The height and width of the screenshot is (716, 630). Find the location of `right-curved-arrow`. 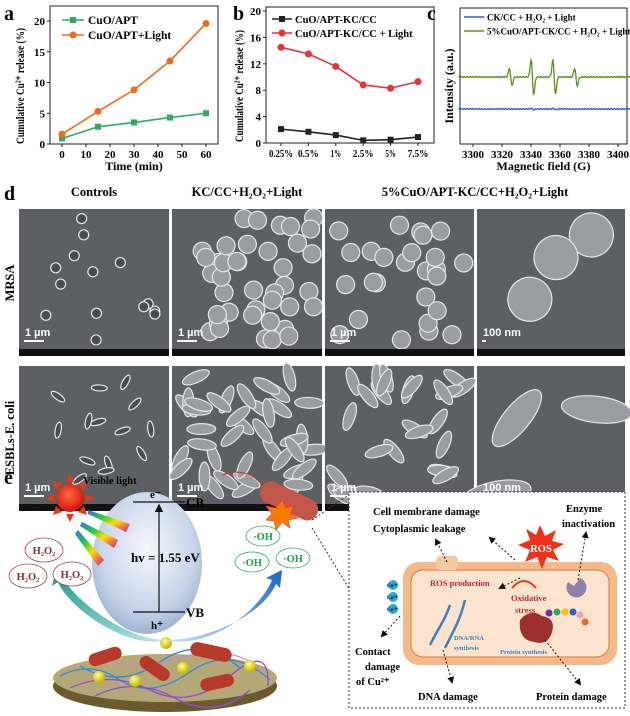

right-curved-arrow is located at coordinates (223, 606).